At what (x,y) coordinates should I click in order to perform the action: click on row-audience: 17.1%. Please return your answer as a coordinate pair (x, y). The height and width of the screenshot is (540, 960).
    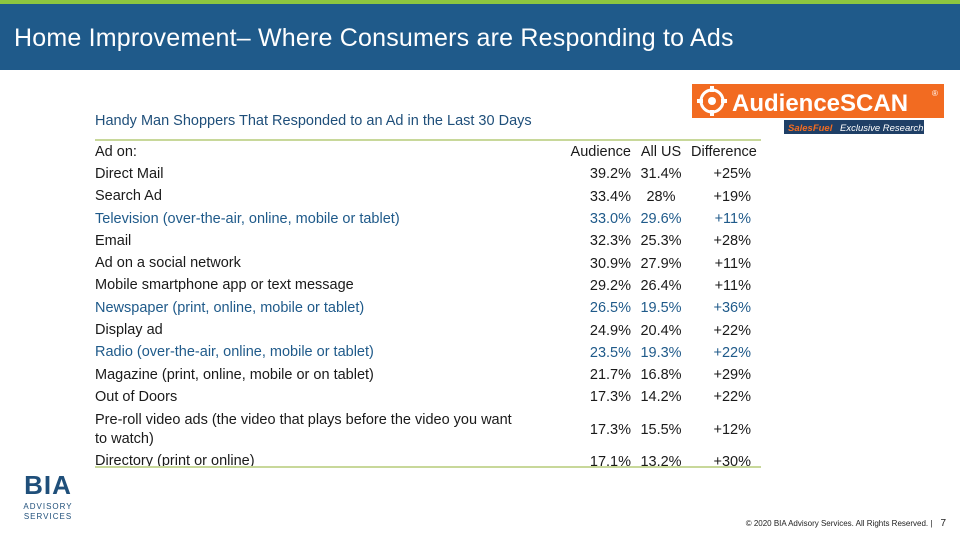
    Looking at the image, I should click on (610, 461).